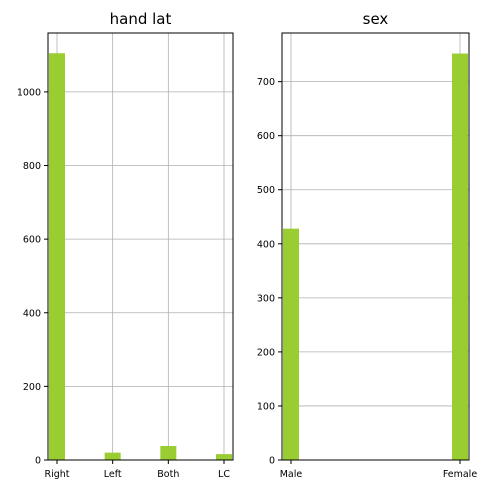  Describe the element at coordinates (29, 92) in the screenshot. I see `y-tick-label: 1000` at that location.